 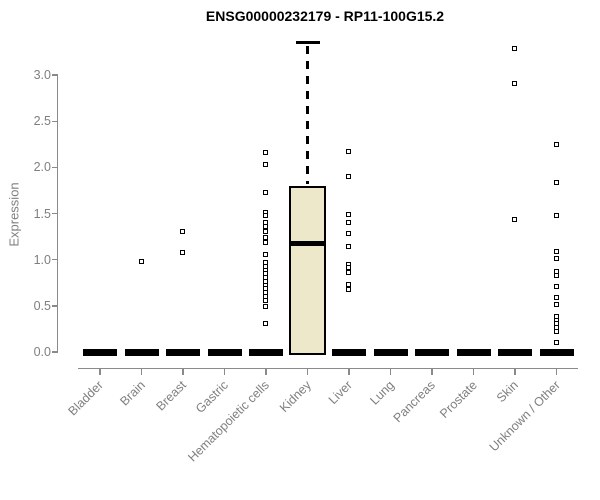 I want to click on y-tick-label: 1.0, so click(x=42, y=259).